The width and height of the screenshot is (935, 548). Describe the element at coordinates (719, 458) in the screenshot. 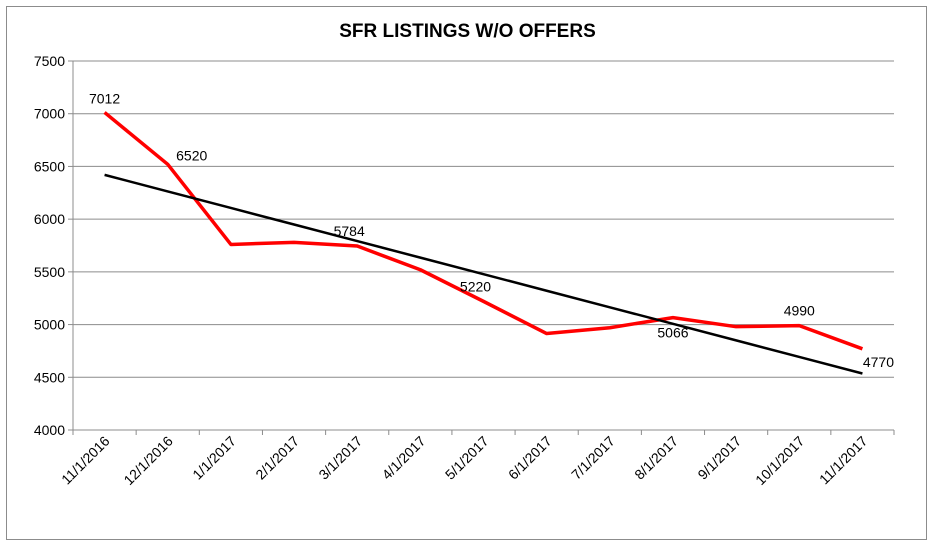

I see `x-tick-label: 9/1/2017` at that location.